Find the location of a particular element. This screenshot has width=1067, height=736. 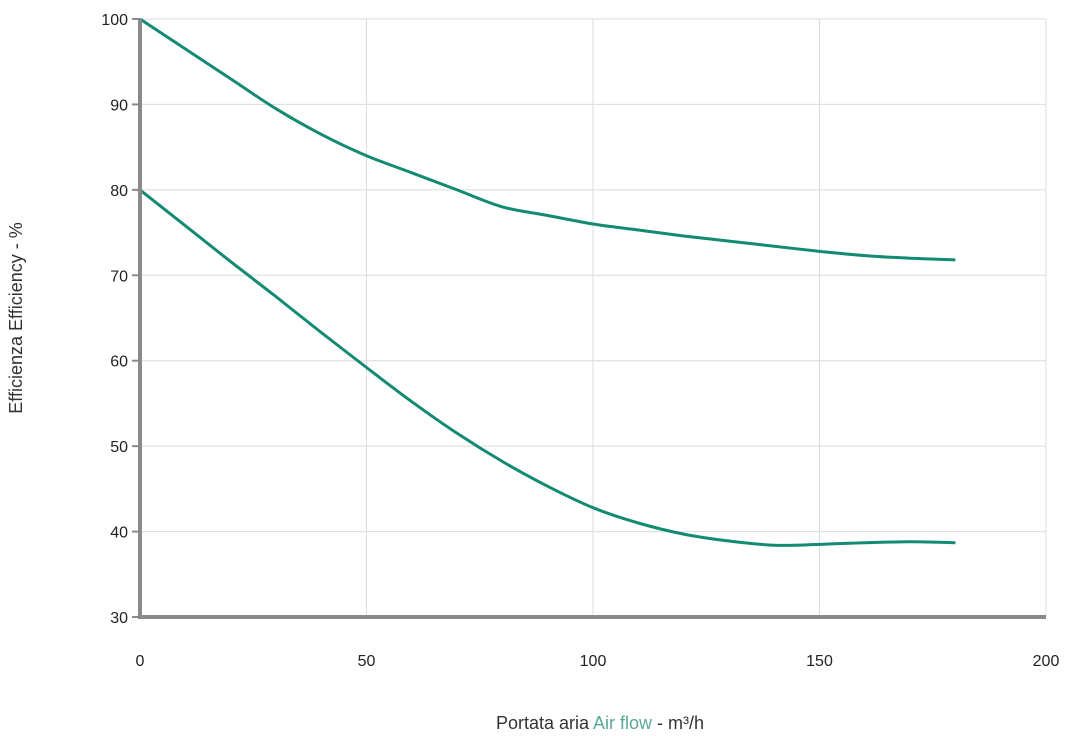

x-axis-title: Portata aria Air flow - m³/h is located at coordinates (600, 723).